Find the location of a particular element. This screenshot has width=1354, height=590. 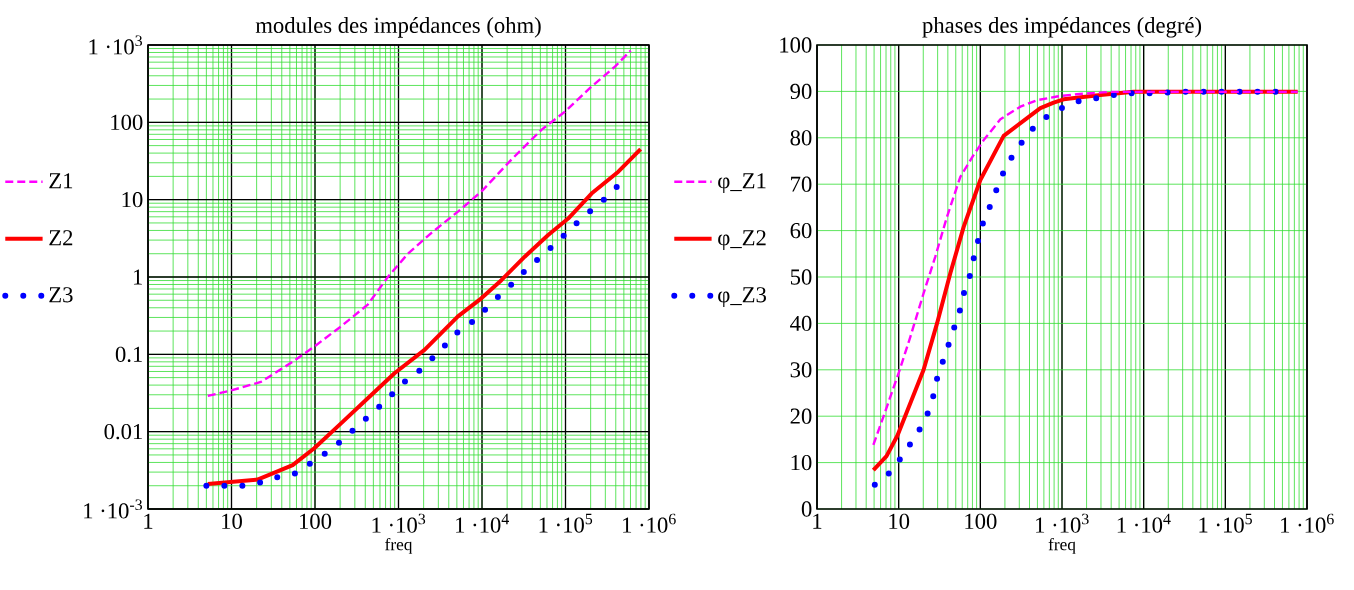

y-tick-label: 80 is located at coordinates (801, 138).